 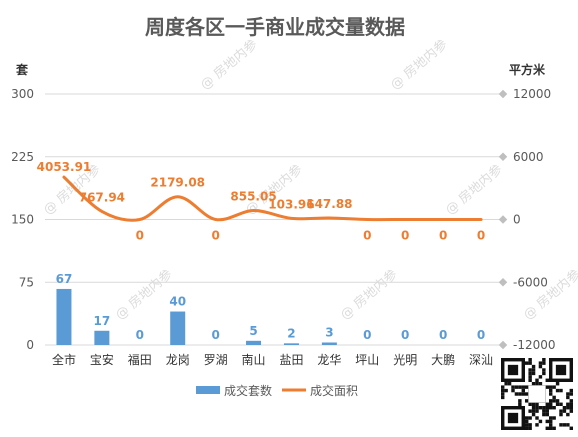 I want to click on bar-value-label: 2, so click(x=291, y=333).